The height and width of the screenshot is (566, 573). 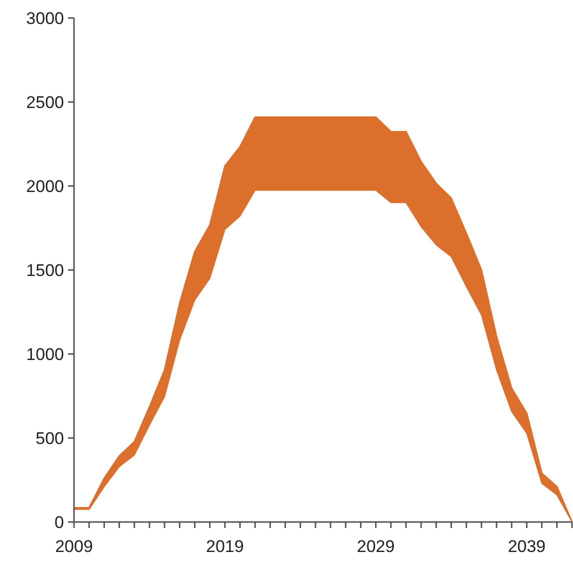 I want to click on x-tick-label: 2019, so click(x=225, y=546).